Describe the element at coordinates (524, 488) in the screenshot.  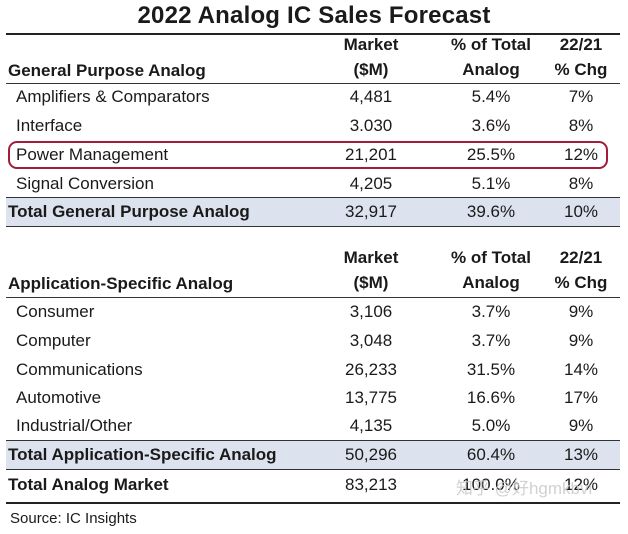
I see `watermark: 知乎 @好hgmkbvi` at that location.